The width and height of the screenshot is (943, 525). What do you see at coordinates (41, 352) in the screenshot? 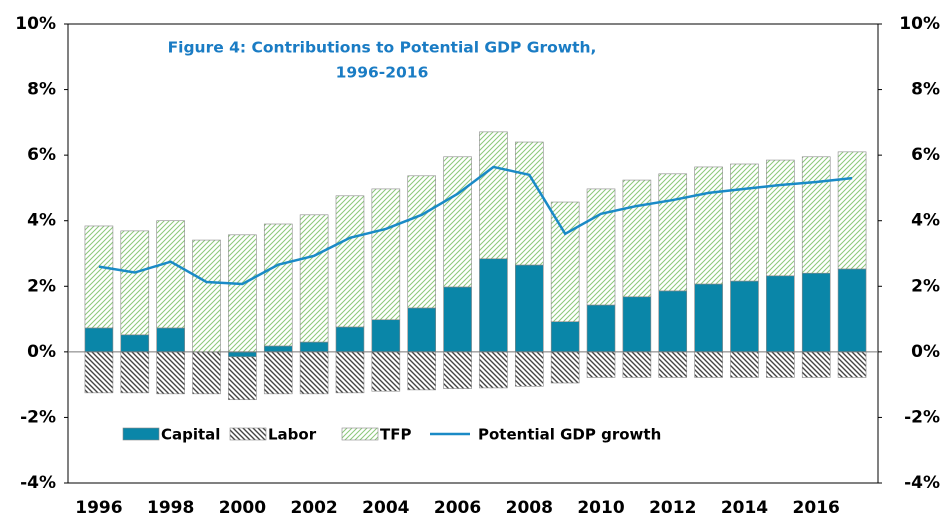
I see `y-tick-label: 0%` at bounding box center [41, 352].